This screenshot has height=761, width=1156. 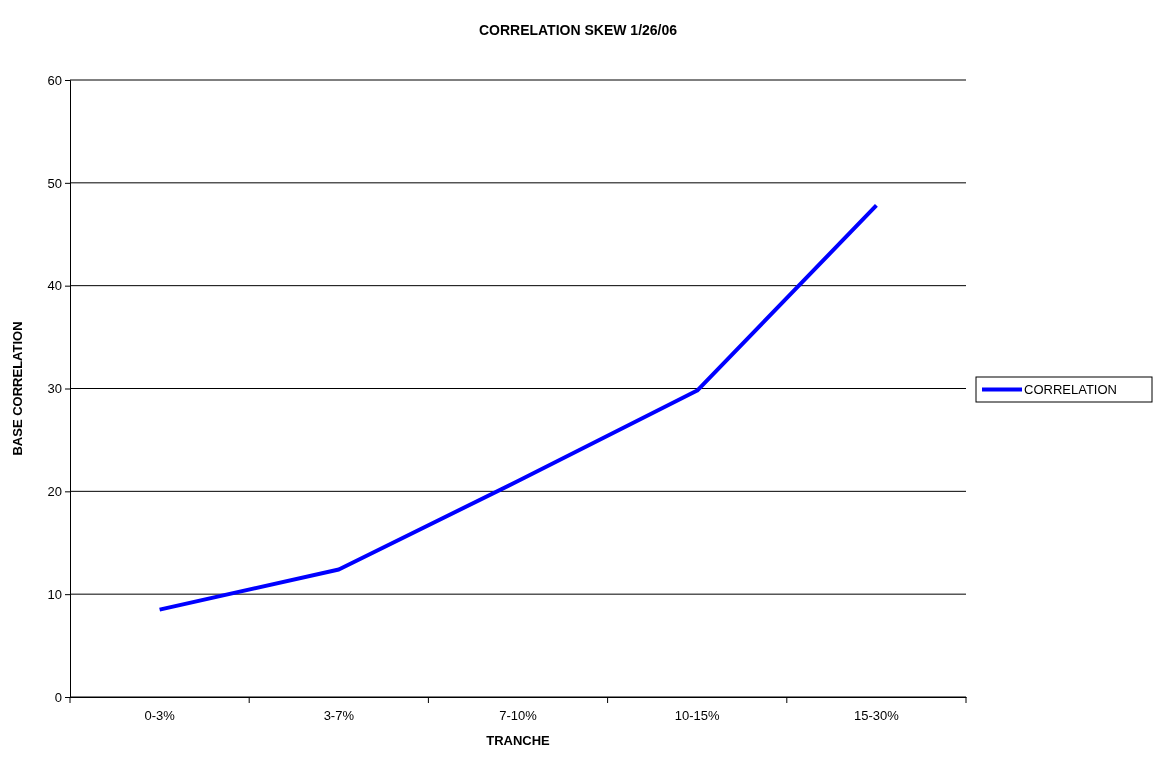 I want to click on x-axis-title: TRANCHE, so click(x=518, y=740).